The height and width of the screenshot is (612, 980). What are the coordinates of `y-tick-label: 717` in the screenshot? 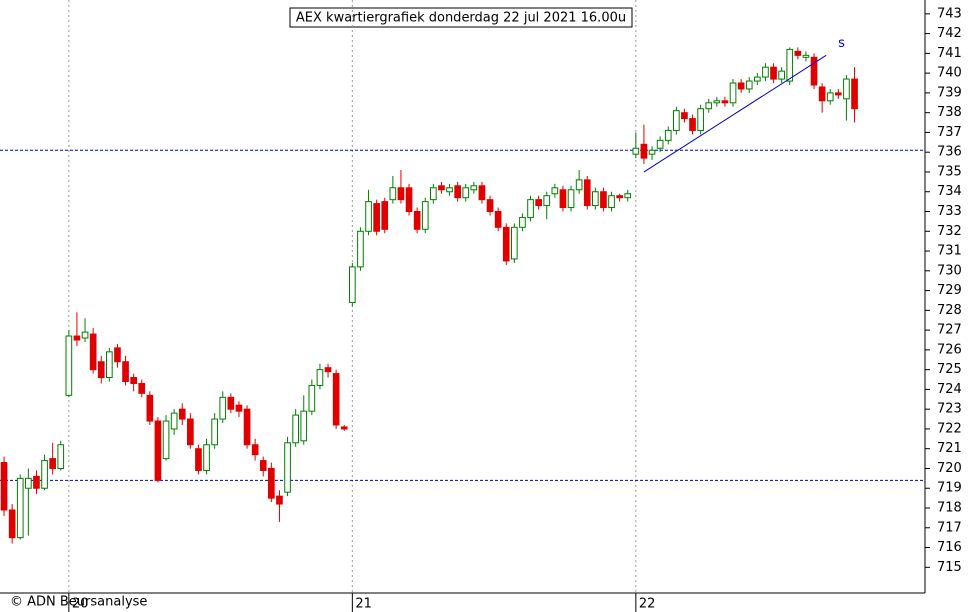 It's located at (949, 527).